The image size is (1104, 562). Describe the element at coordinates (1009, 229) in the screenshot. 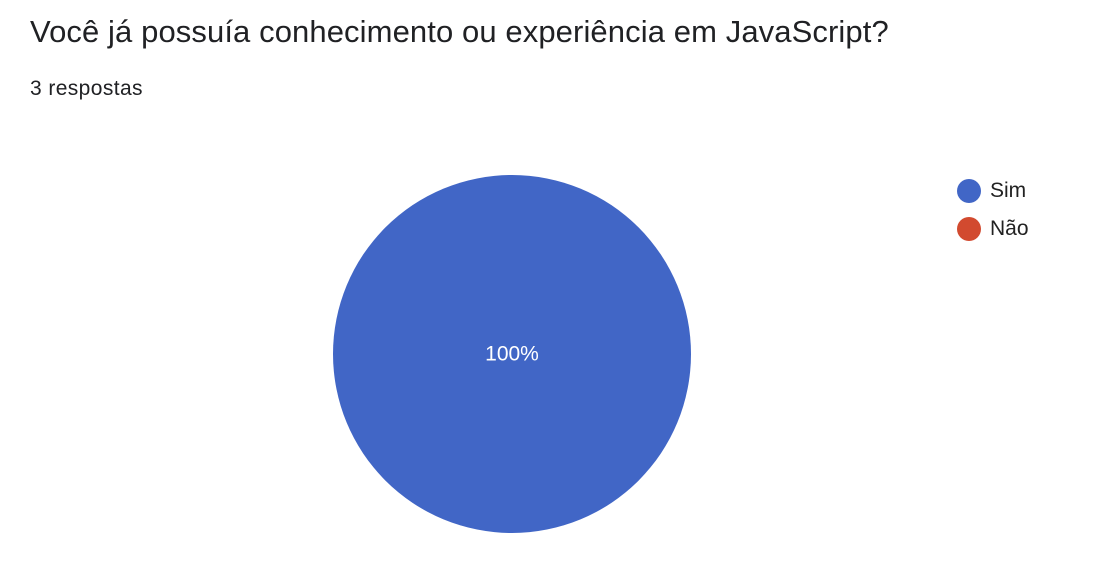

I see `legend-label-nao: Não` at that location.